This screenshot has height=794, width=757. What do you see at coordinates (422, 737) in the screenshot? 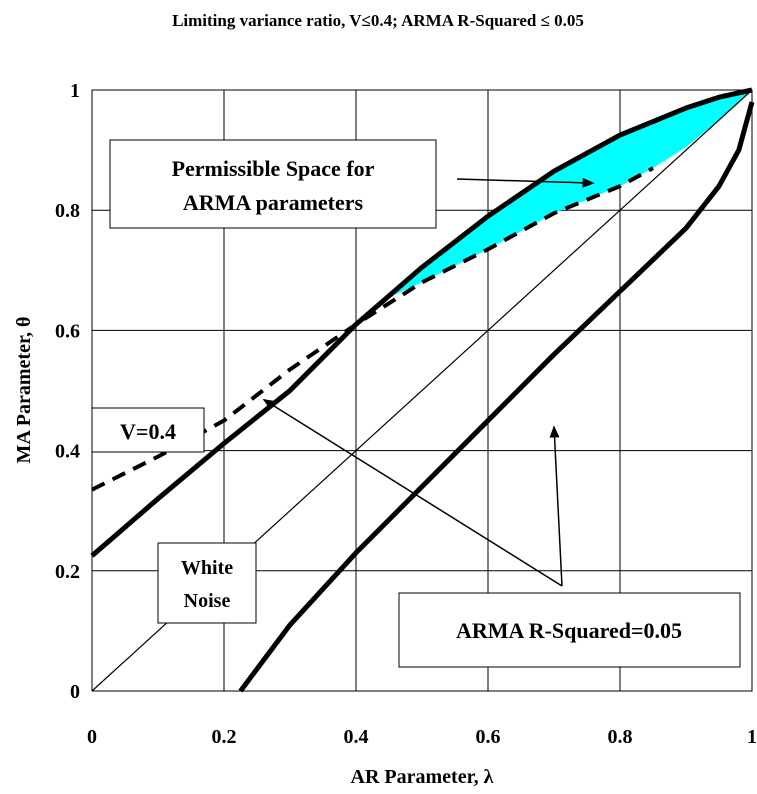
I see `x-tick-labels: 0 0.2 0.4 0.6 0.8 1` at bounding box center [422, 737].